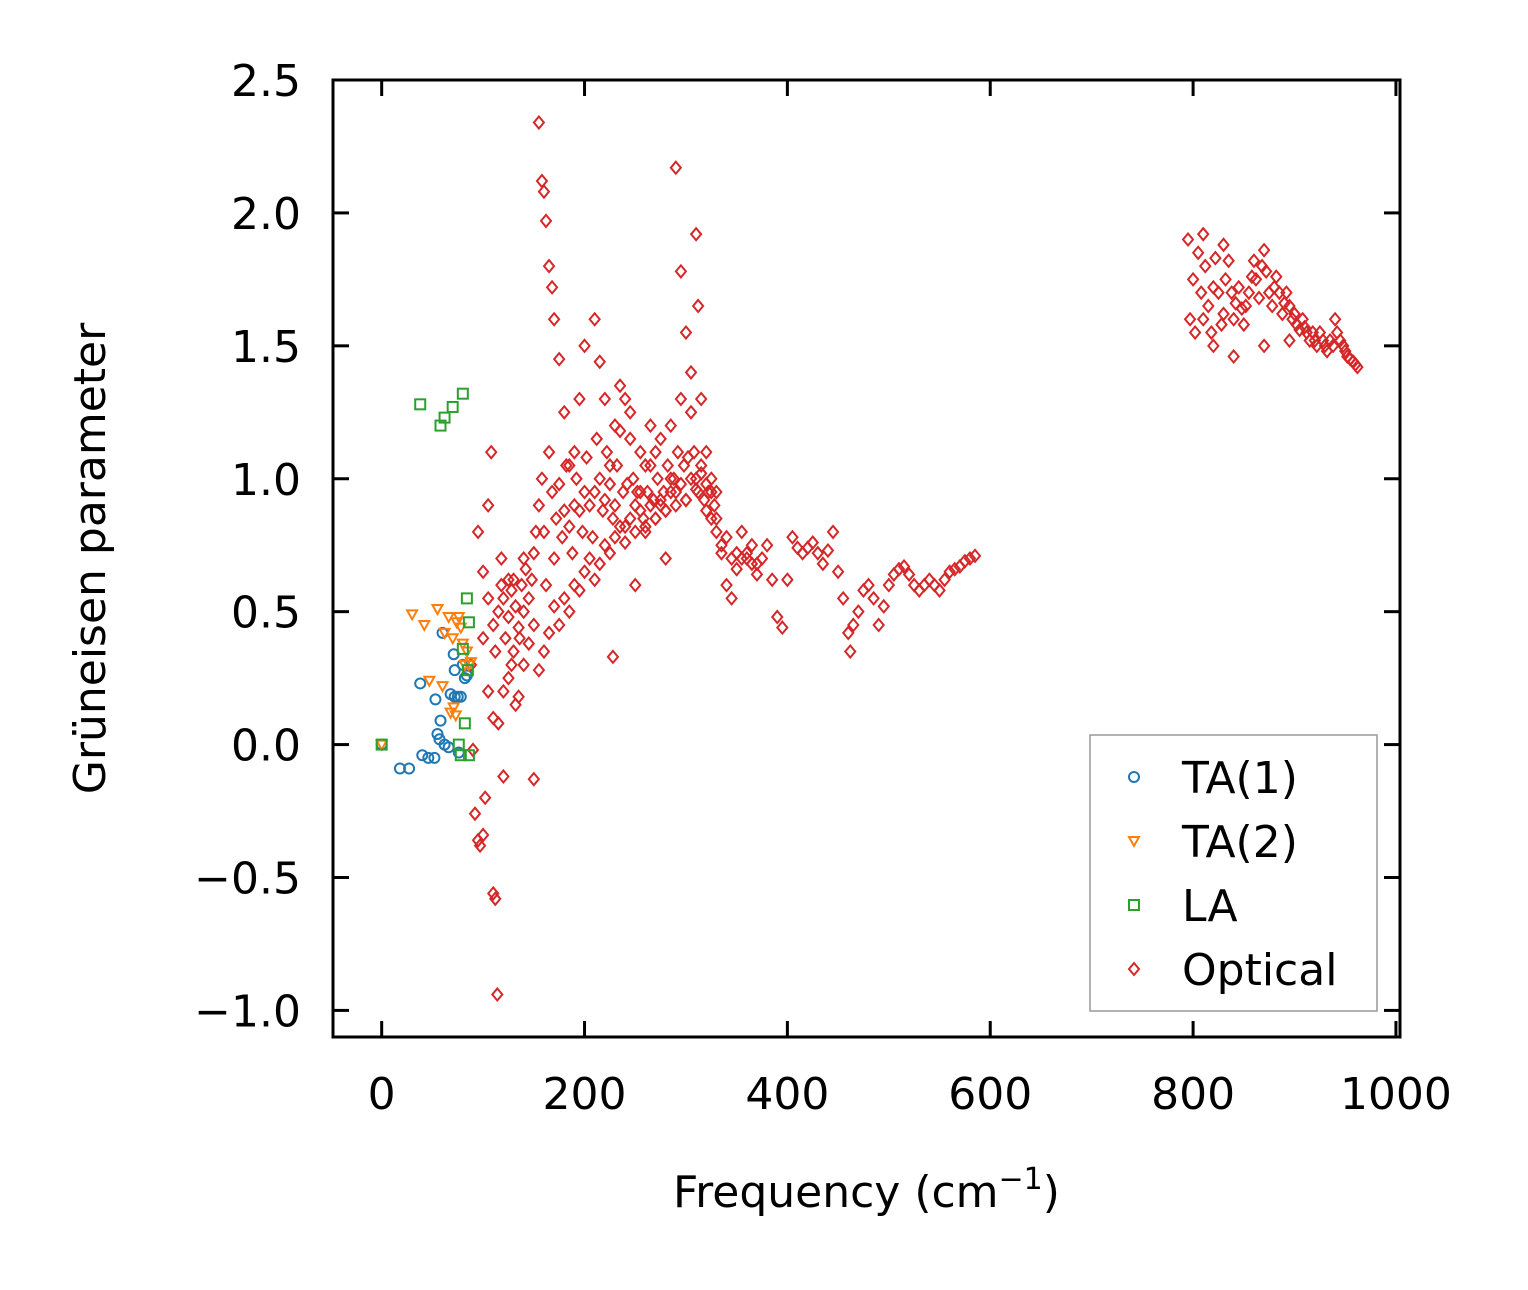  What do you see at coordinates (787, 1094) in the screenshot?
I see `x-tick-label: 400` at bounding box center [787, 1094].